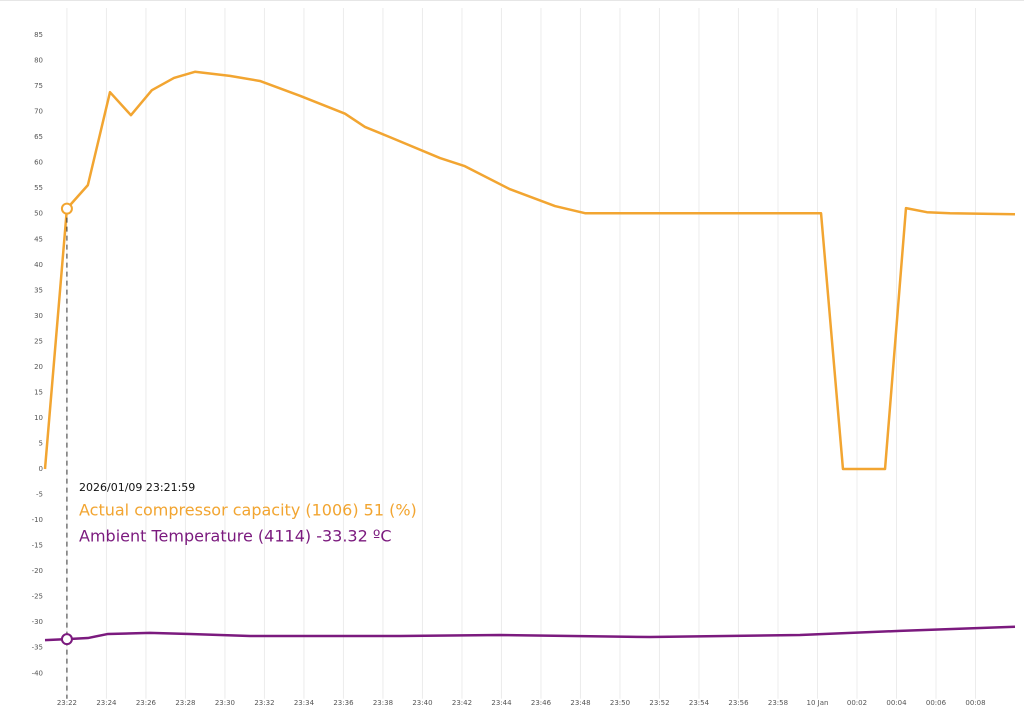  Describe the element at coordinates (501, 703) in the screenshot. I see `x-tick-label: 23:44` at that location.